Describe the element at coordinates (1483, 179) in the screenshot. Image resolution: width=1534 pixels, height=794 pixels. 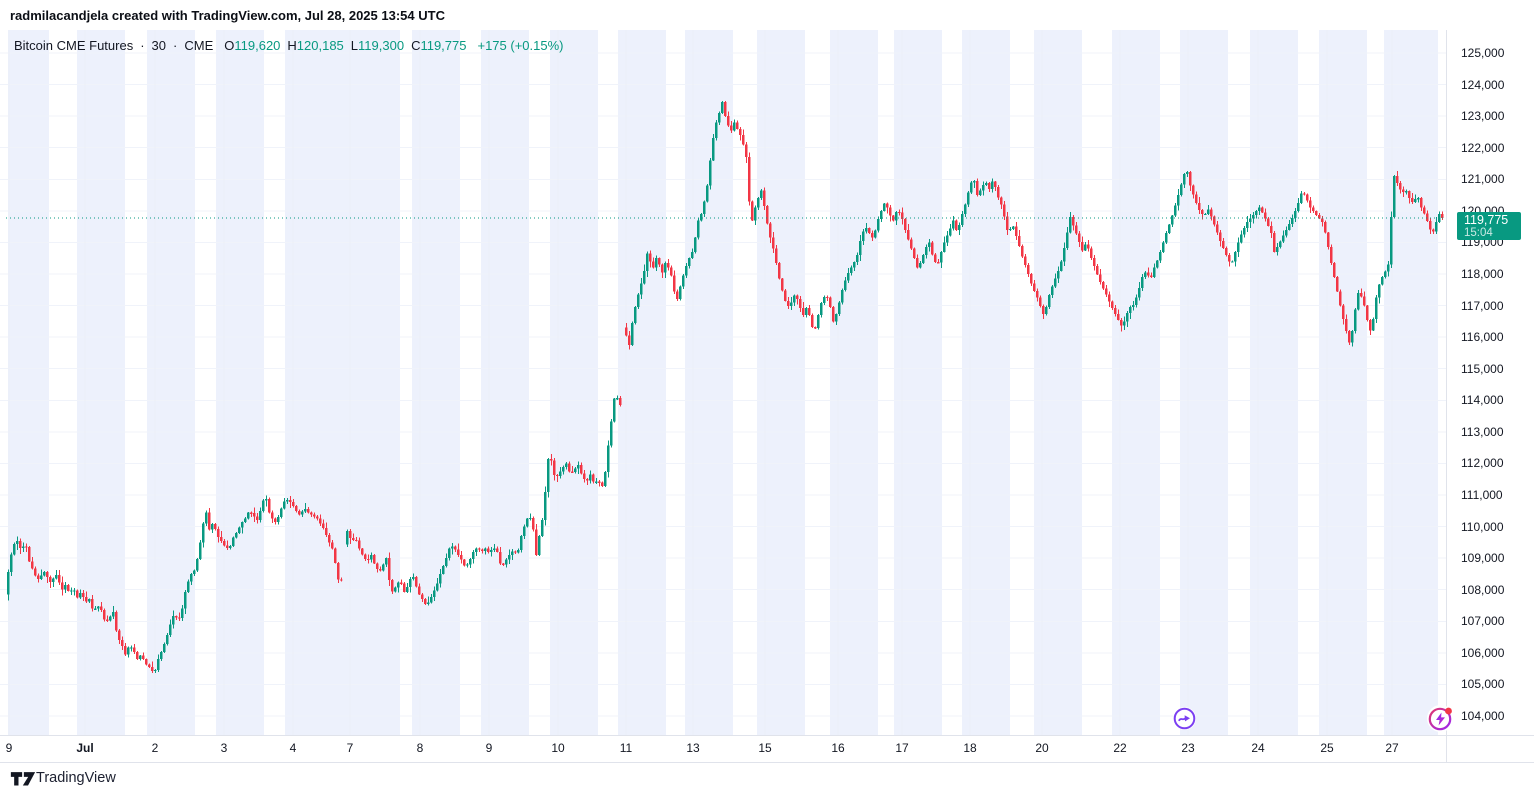
I see `price-tick-label: 121,000` at that location.